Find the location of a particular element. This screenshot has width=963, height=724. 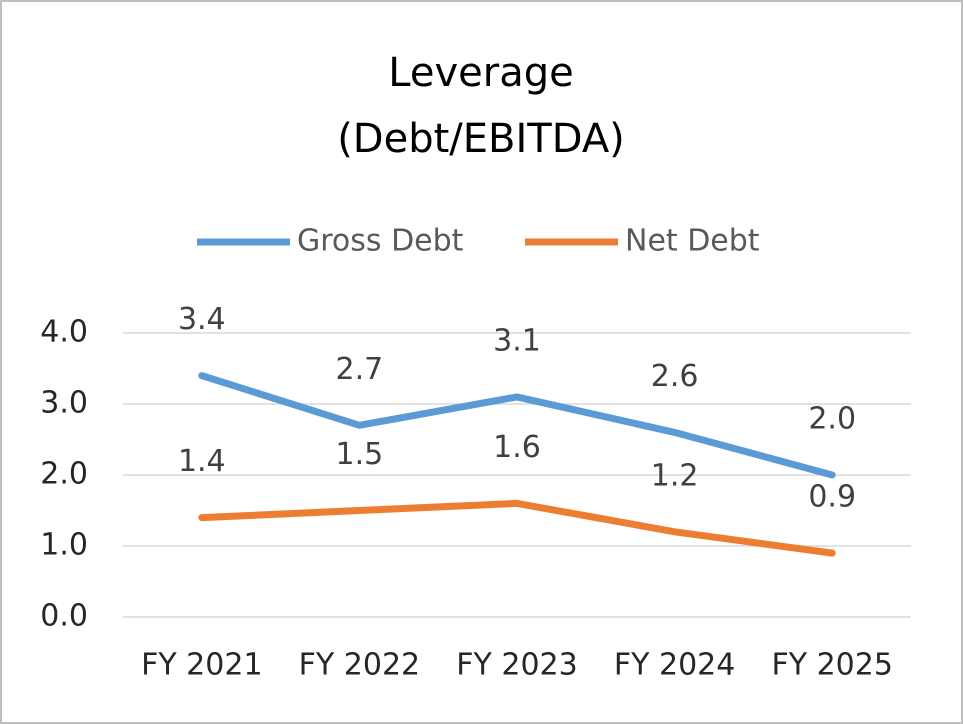

y-tick-label: 0.0 is located at coordinates (64, 616).